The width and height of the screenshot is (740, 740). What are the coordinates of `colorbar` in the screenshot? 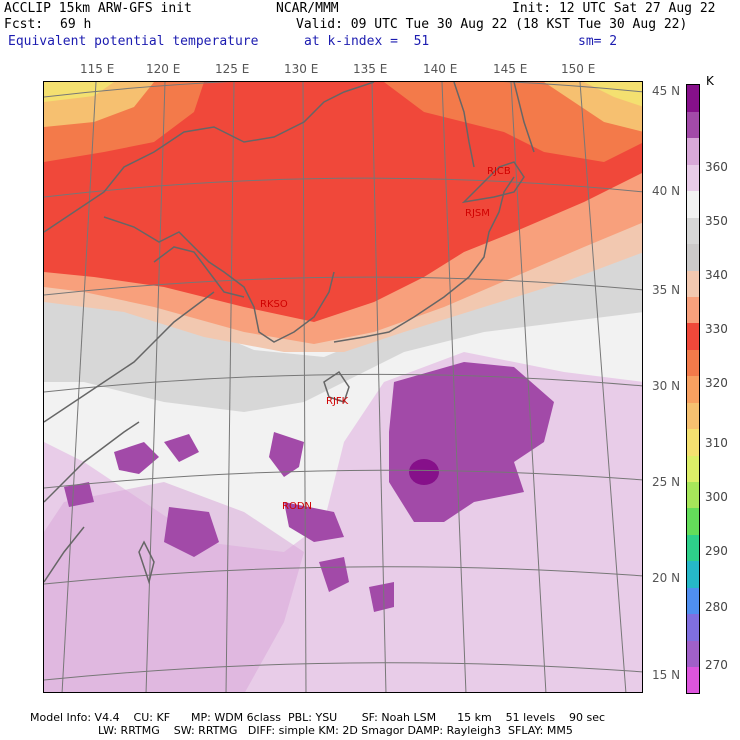 It's located at (693, 389).